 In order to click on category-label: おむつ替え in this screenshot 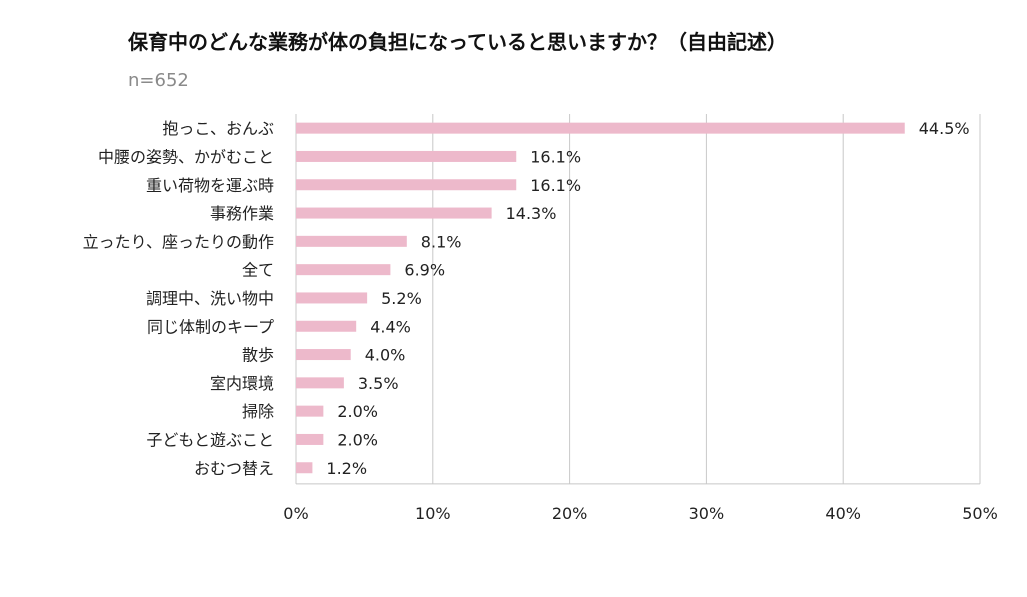, I will do `click(234, 468)`.